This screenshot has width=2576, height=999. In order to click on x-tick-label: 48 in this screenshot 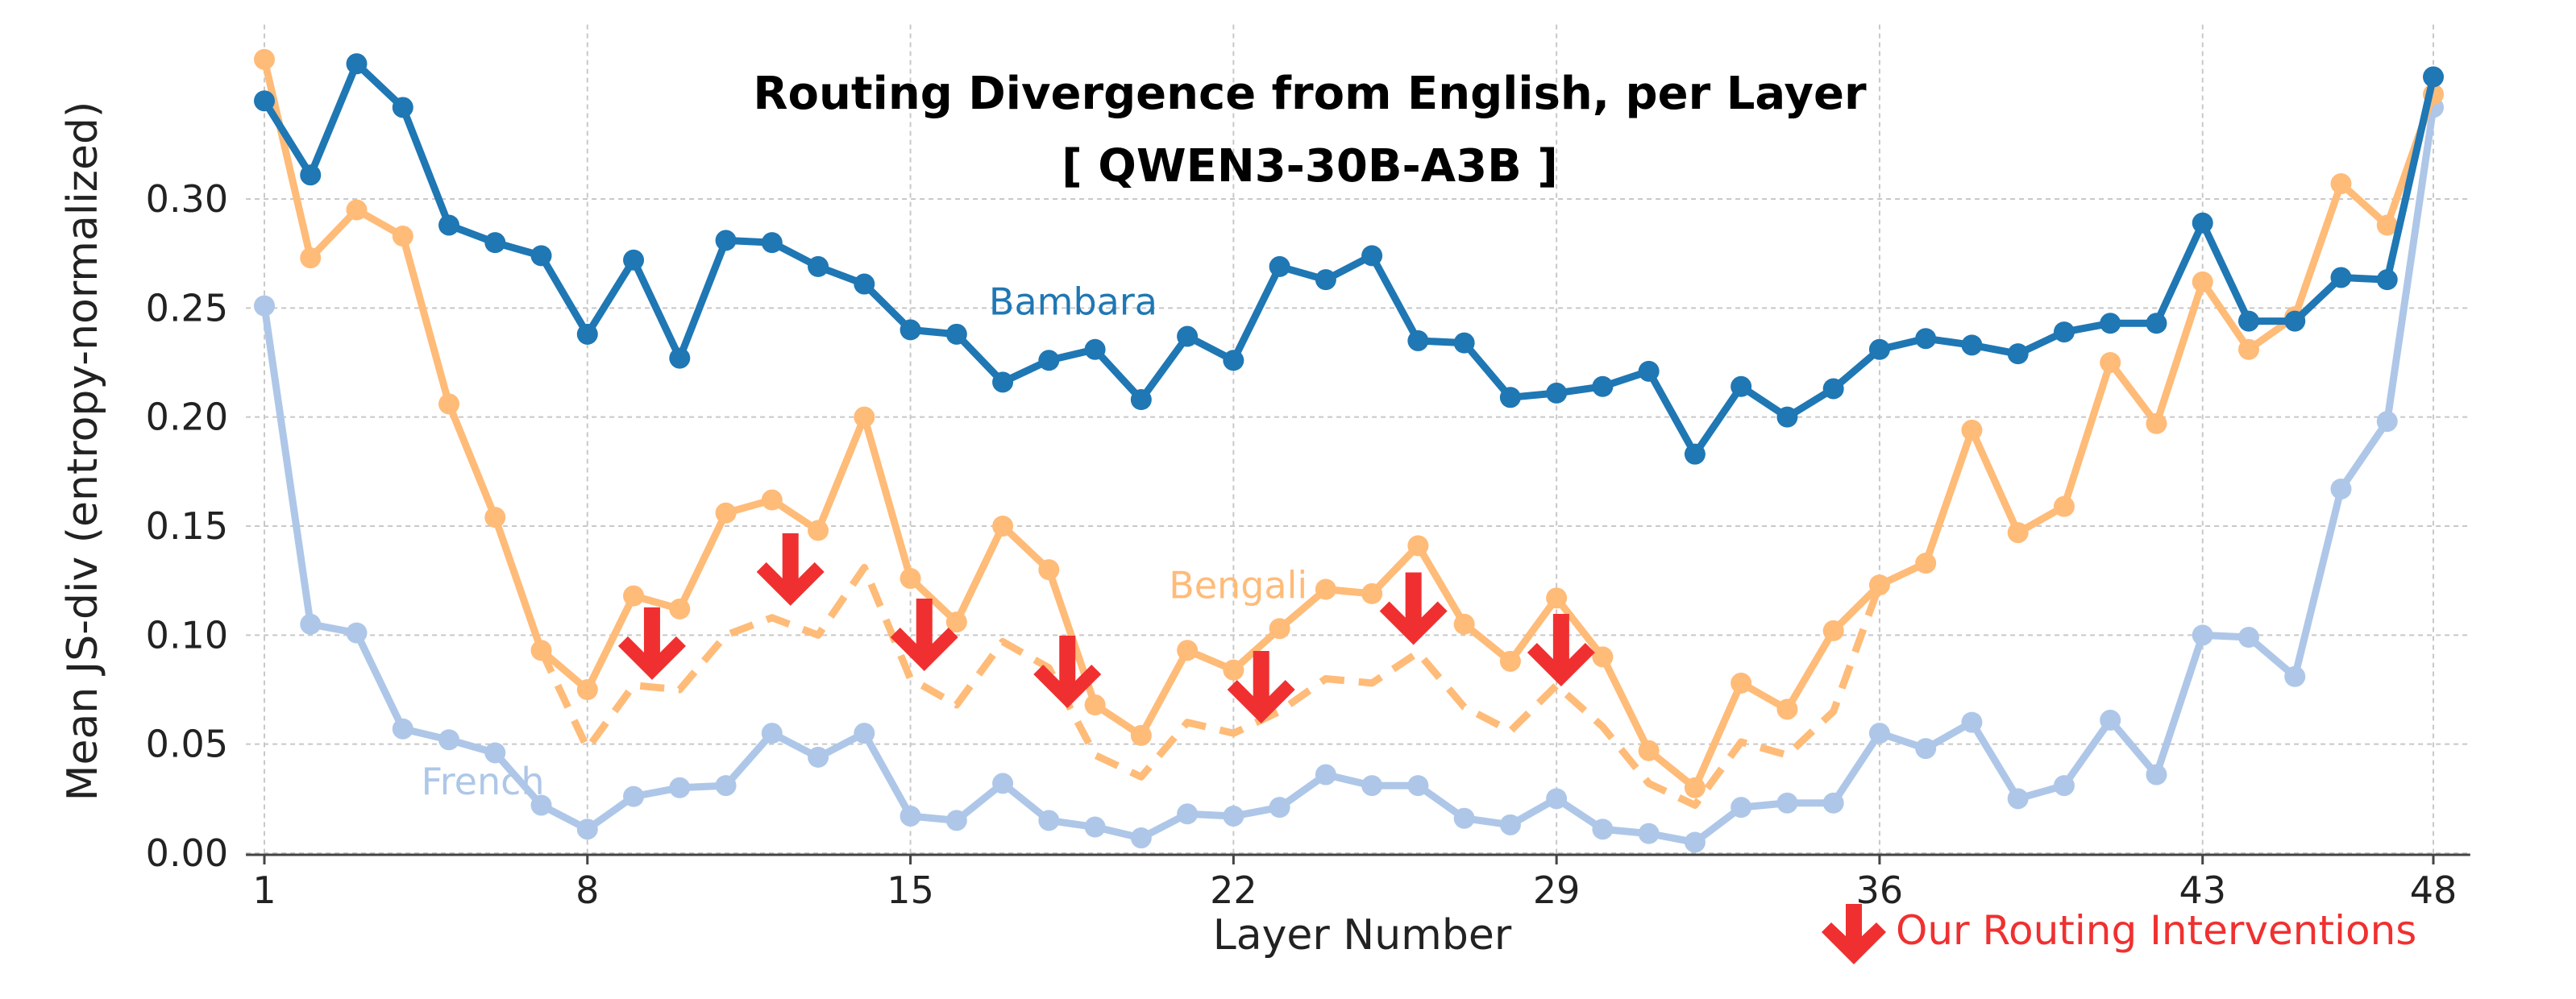, I will do `click(2434, 890)`.